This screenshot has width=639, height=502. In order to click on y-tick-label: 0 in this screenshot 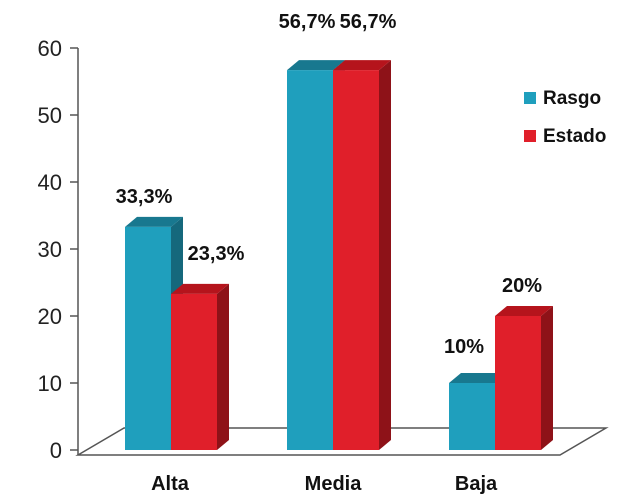, I will do `click(56, 450)`.